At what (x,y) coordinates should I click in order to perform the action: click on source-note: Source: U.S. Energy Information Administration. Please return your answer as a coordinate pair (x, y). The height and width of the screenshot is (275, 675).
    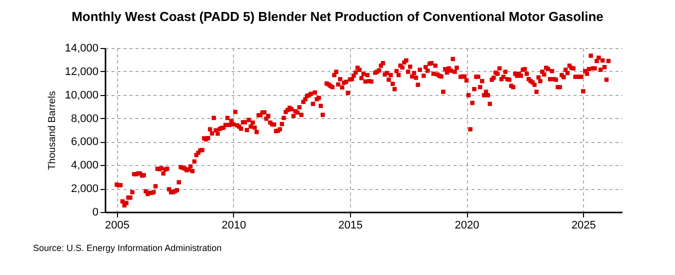
    Looking at the image, I should click on (127, 248).